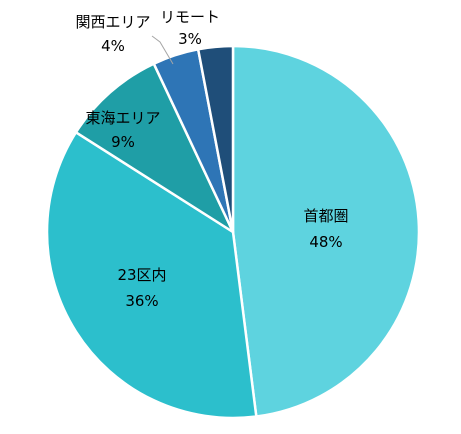 The height and width of the screenshot is (434, 461). Describe the element at coordinates (325, 242) in the screenshot. I see `slice-value-label: 48%` at that location.